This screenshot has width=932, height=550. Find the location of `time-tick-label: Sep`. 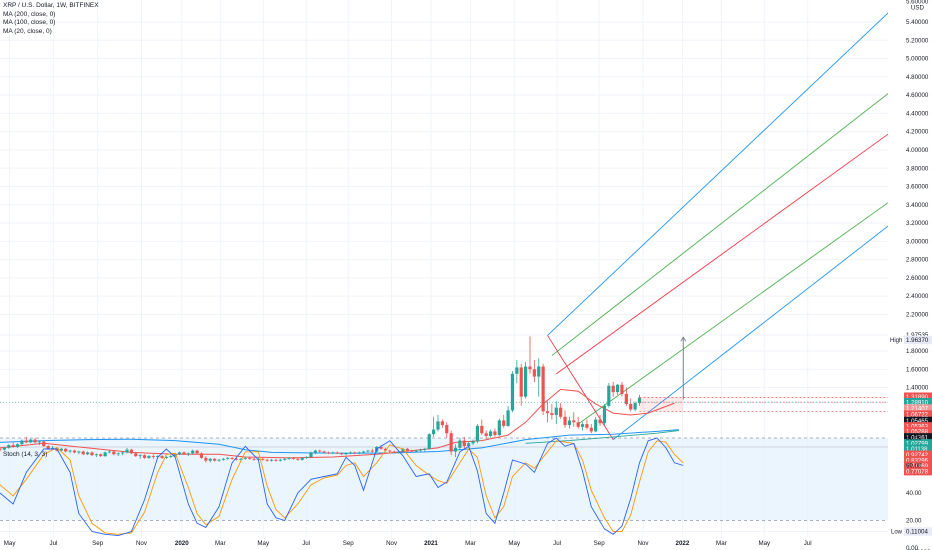

time-tick-label: Sep is located at coordinates (98, 543).